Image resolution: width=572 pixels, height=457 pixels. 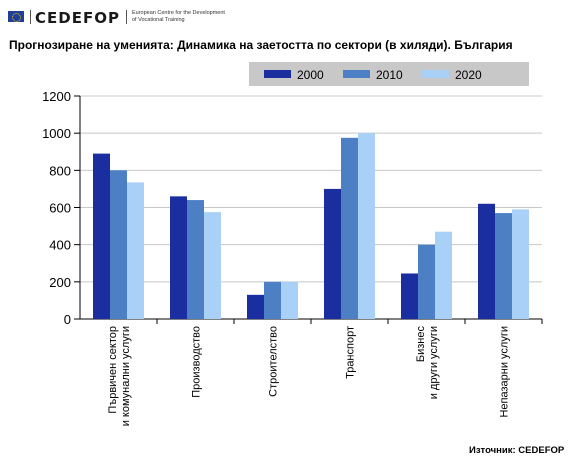 I want to click on logo-separator, so click(x=30, y=17).